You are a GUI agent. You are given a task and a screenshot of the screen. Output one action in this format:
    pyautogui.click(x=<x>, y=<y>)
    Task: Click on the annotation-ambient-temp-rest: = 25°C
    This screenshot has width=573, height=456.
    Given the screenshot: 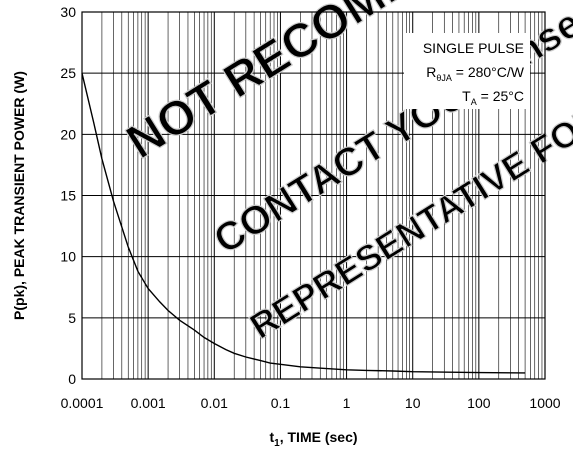 What is the action you would take?
    pyautogui.click(x=500, y=96)
    